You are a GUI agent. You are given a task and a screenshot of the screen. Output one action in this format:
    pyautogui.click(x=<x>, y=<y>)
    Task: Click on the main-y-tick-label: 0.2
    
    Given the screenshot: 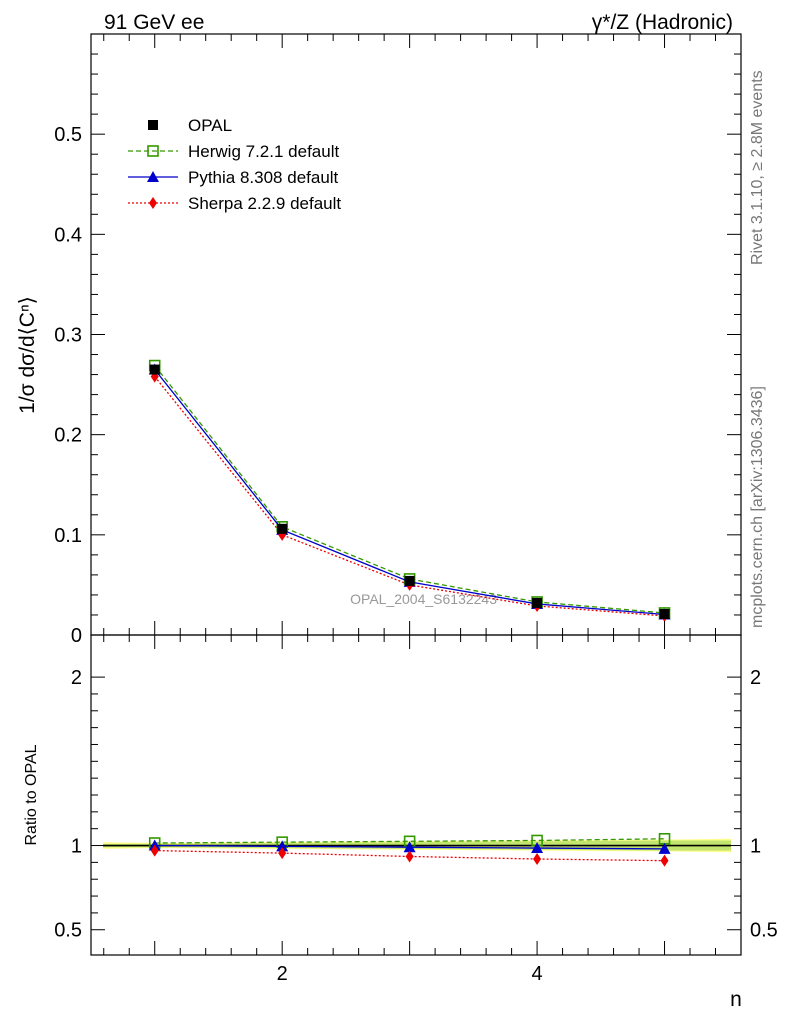 What is the action you would take?
    pyautogui.click(x=68, y=436)
    